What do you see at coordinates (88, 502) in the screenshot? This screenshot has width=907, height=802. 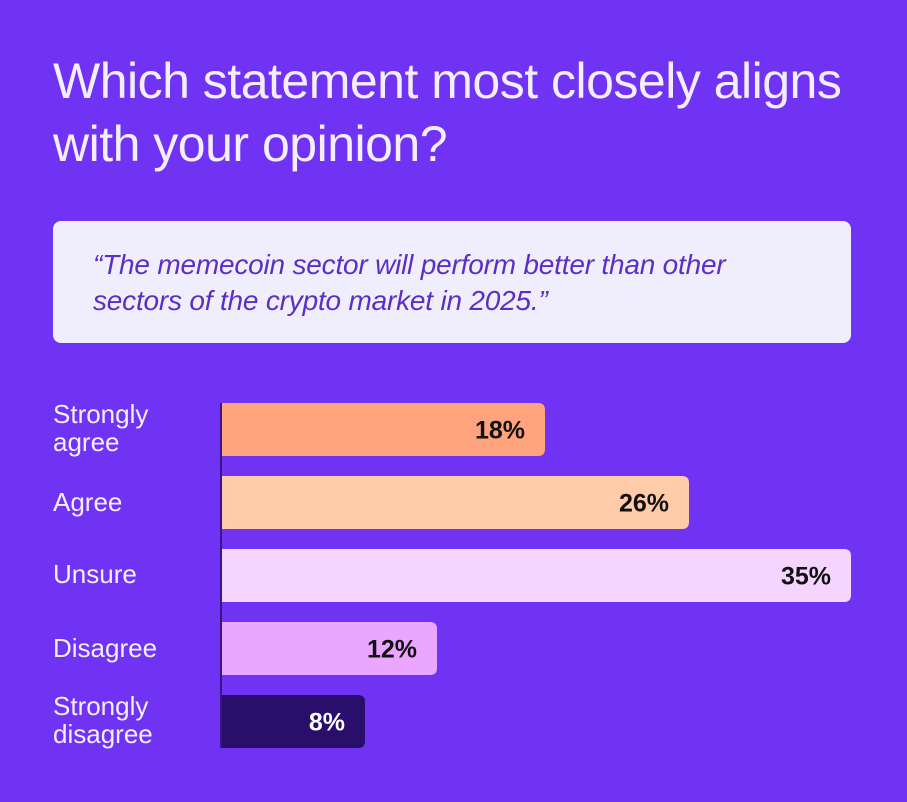 I see `category-label: Agree` at bounding box center [88, 502].